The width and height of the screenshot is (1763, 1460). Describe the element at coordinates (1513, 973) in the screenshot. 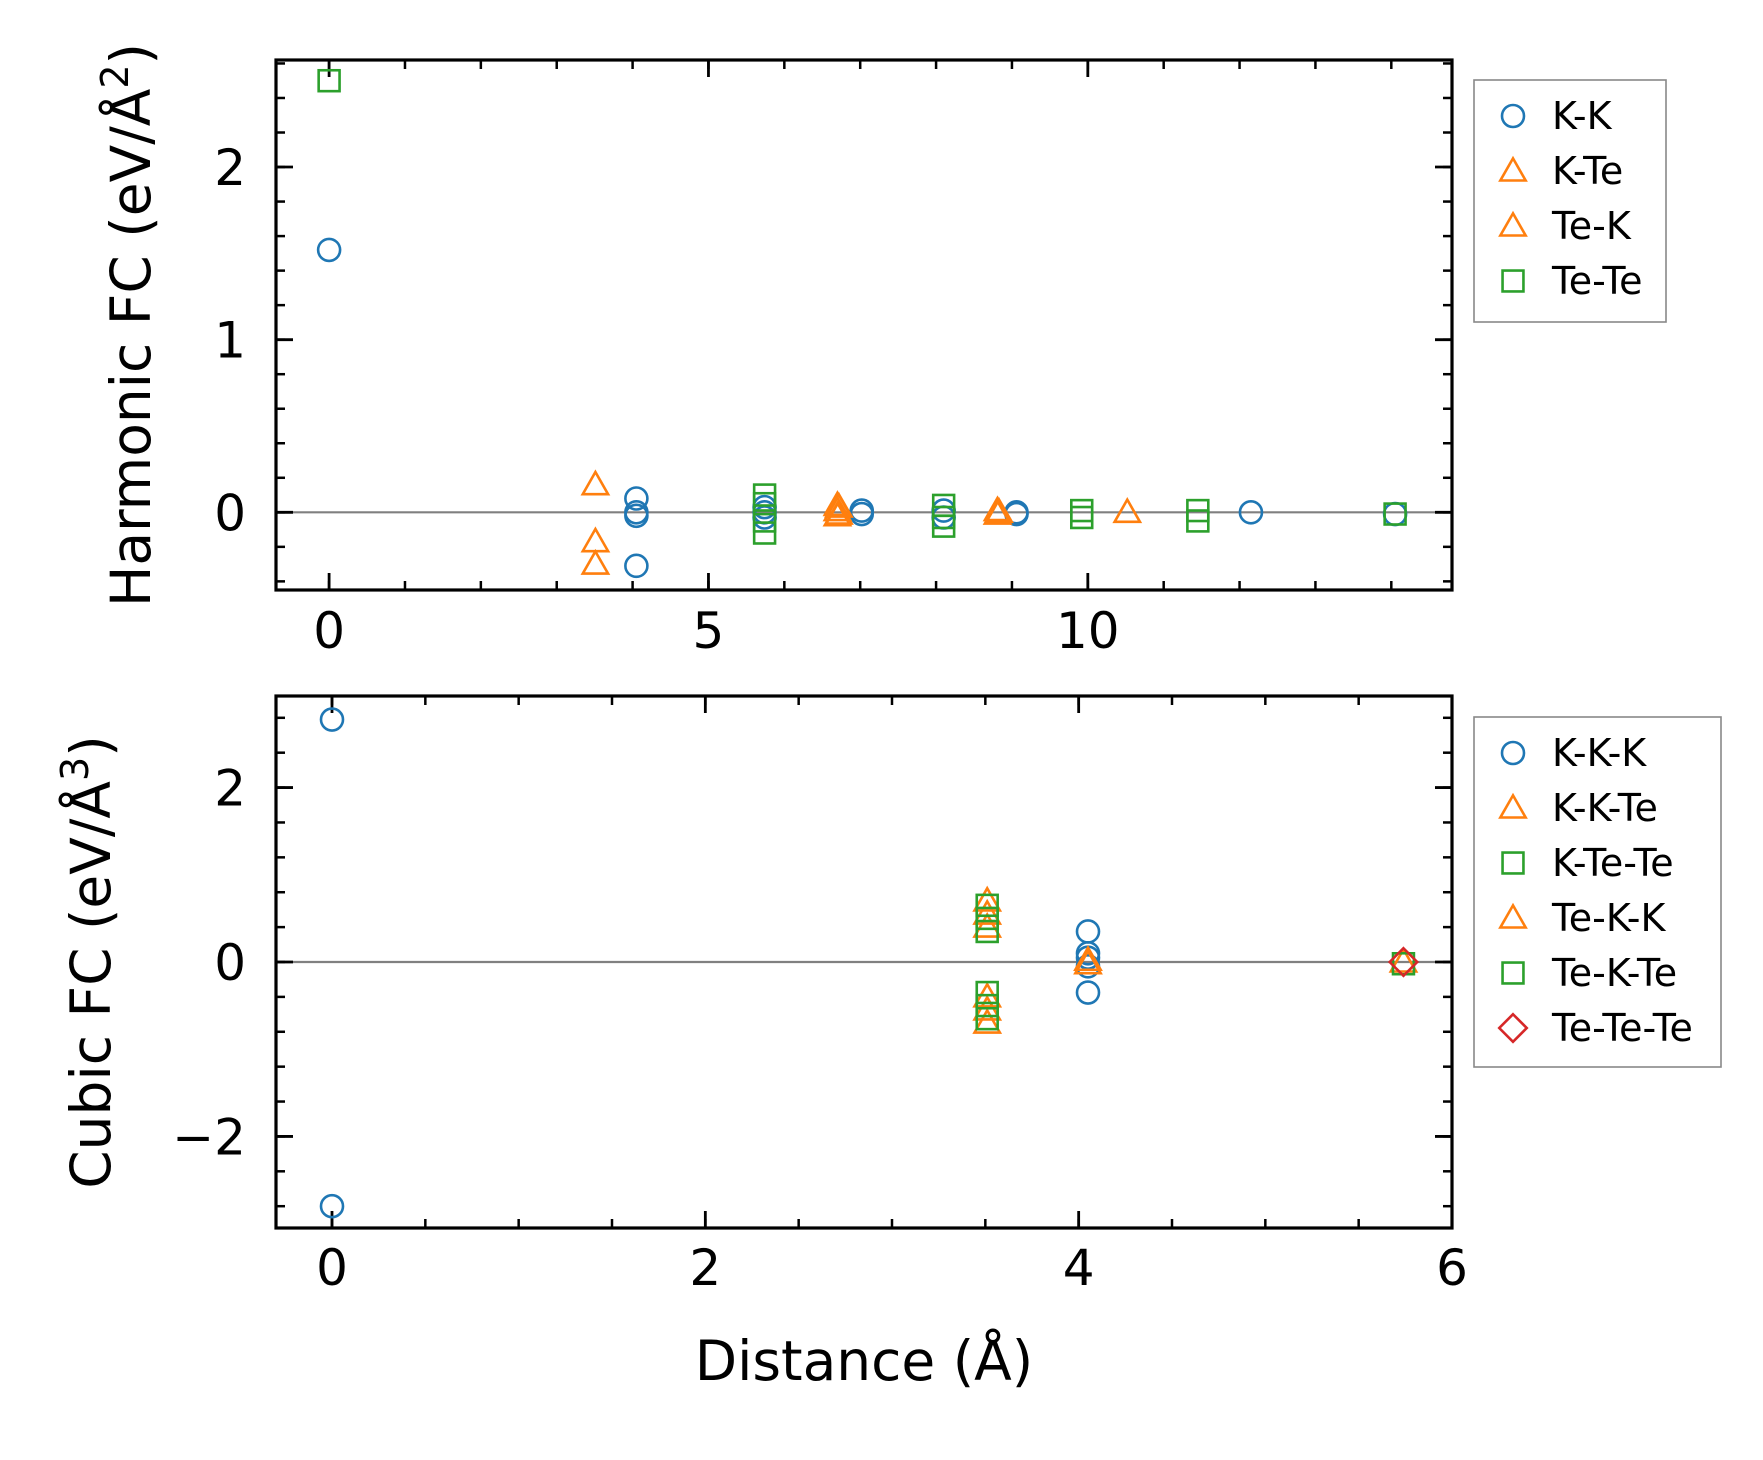

I see `legend-marker-te-k-te` at that location.